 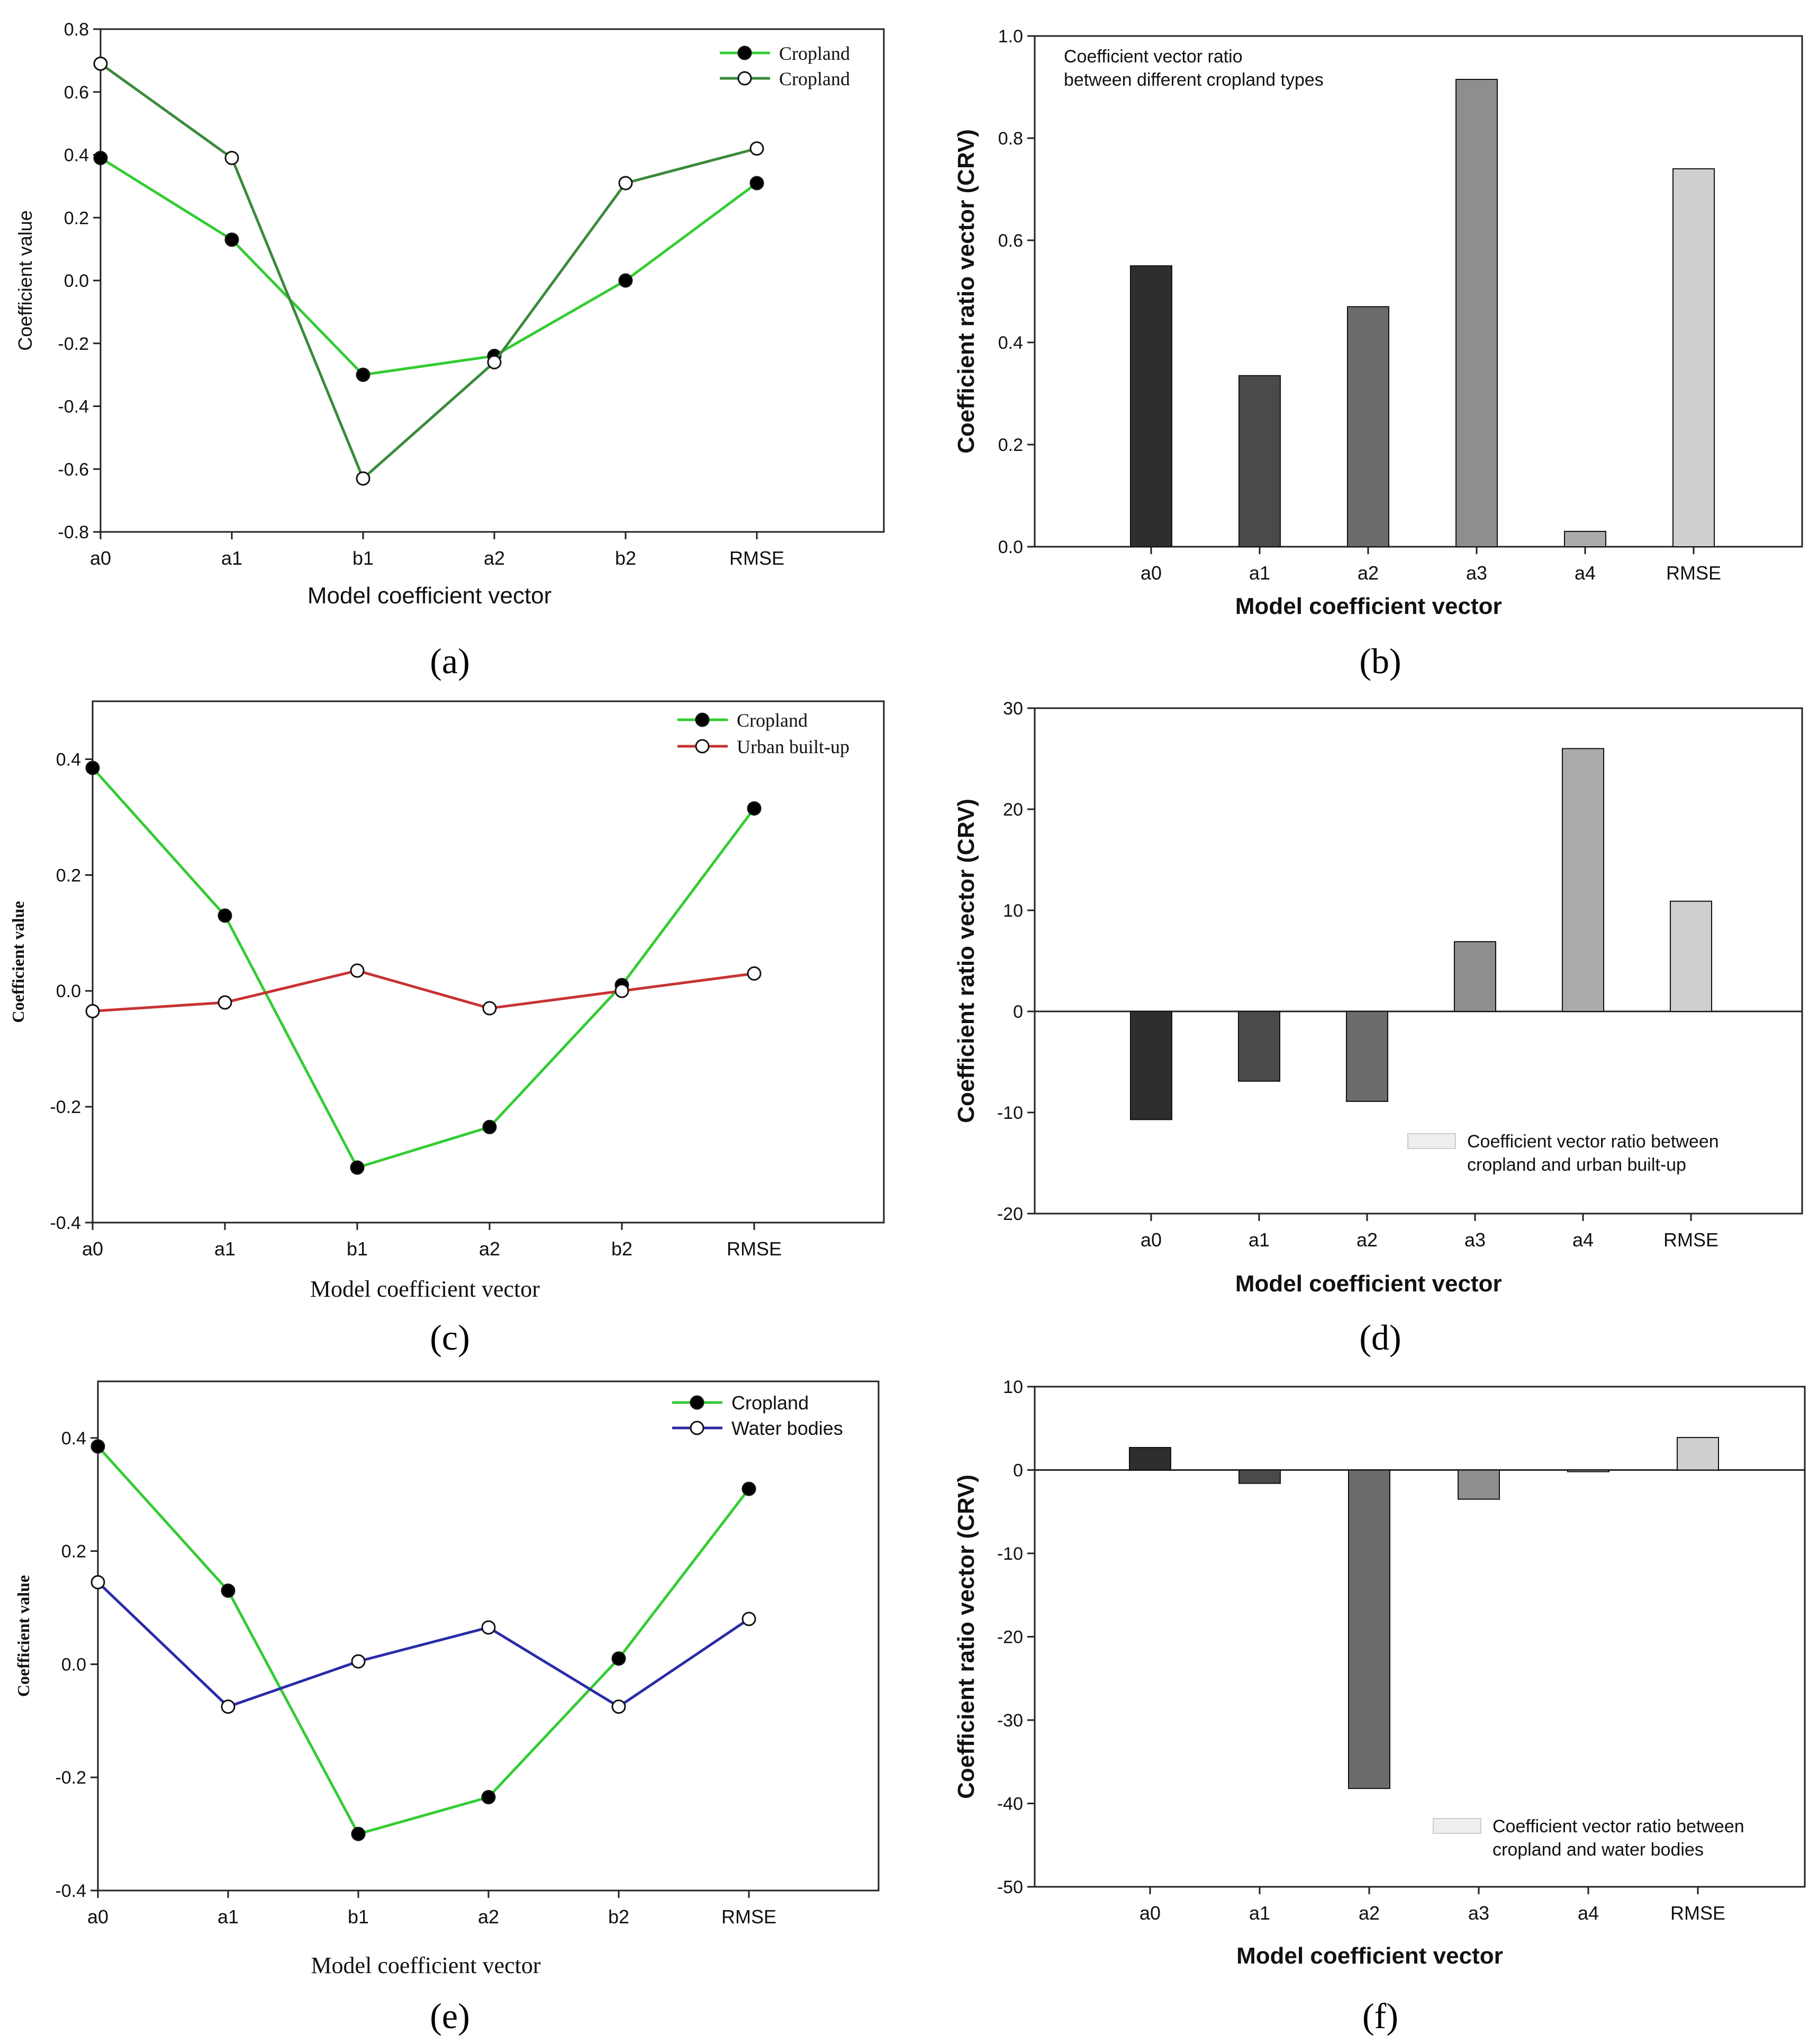 What do you see at coordinates (1010, 36) in the screenshot?
I see `y-tick-label: 1.0` at bounding box center [1010, 36].